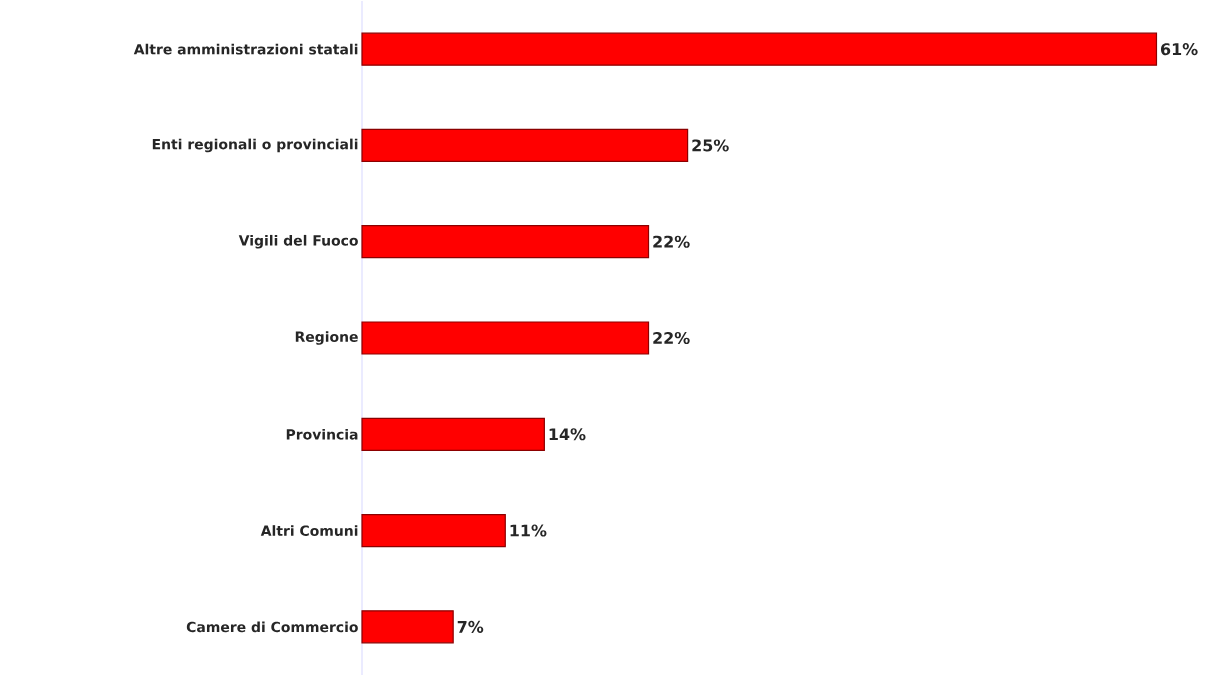  I want to click on y-tick-label: Regione, so click(326, 338).